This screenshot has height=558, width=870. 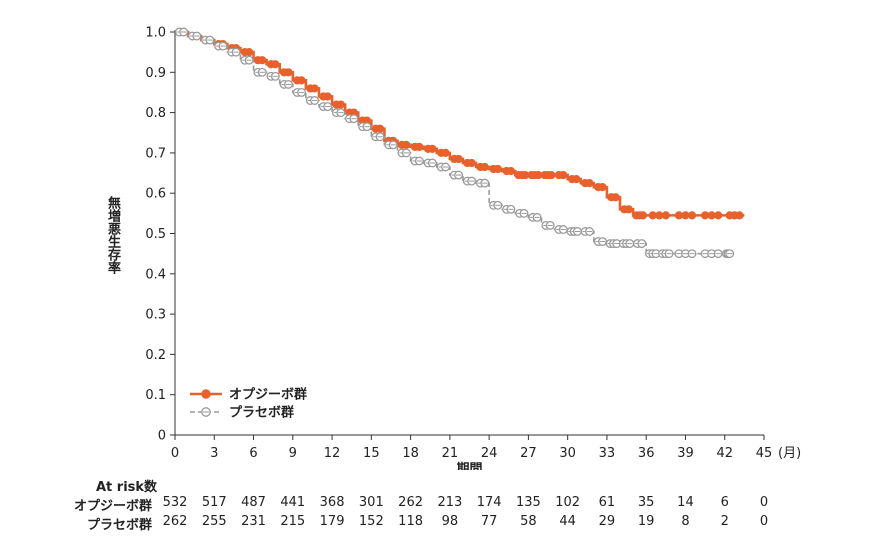 I want to click on x-tick-label: 24, so click(x=489, y=453).